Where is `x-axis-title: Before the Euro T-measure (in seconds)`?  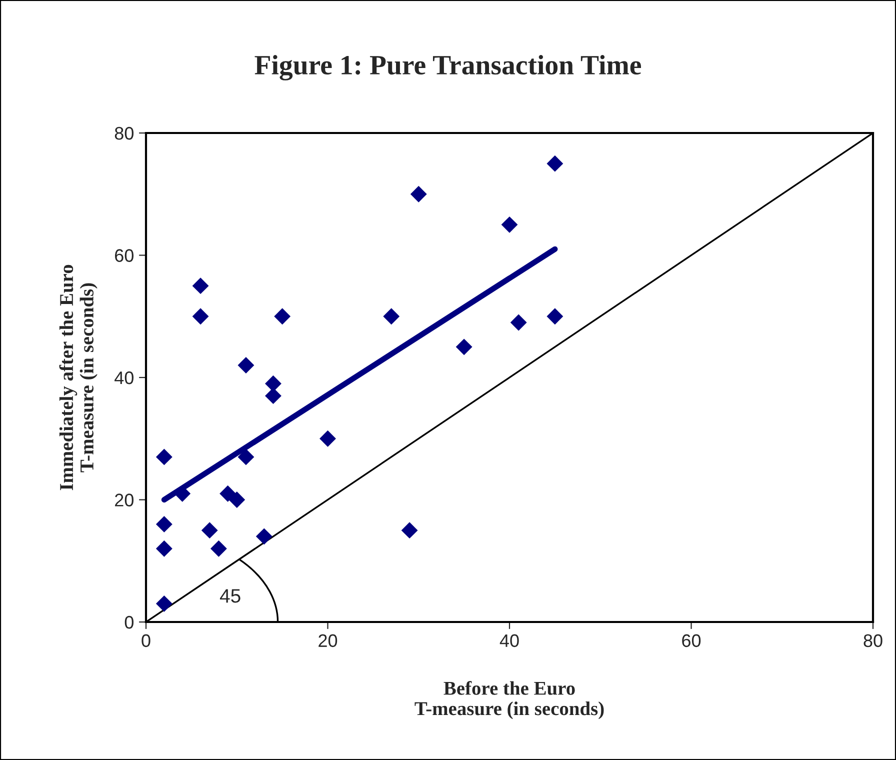
x-axis-title: Before the Euro T-measure (in seconds) is located at coordinates (509, 700).